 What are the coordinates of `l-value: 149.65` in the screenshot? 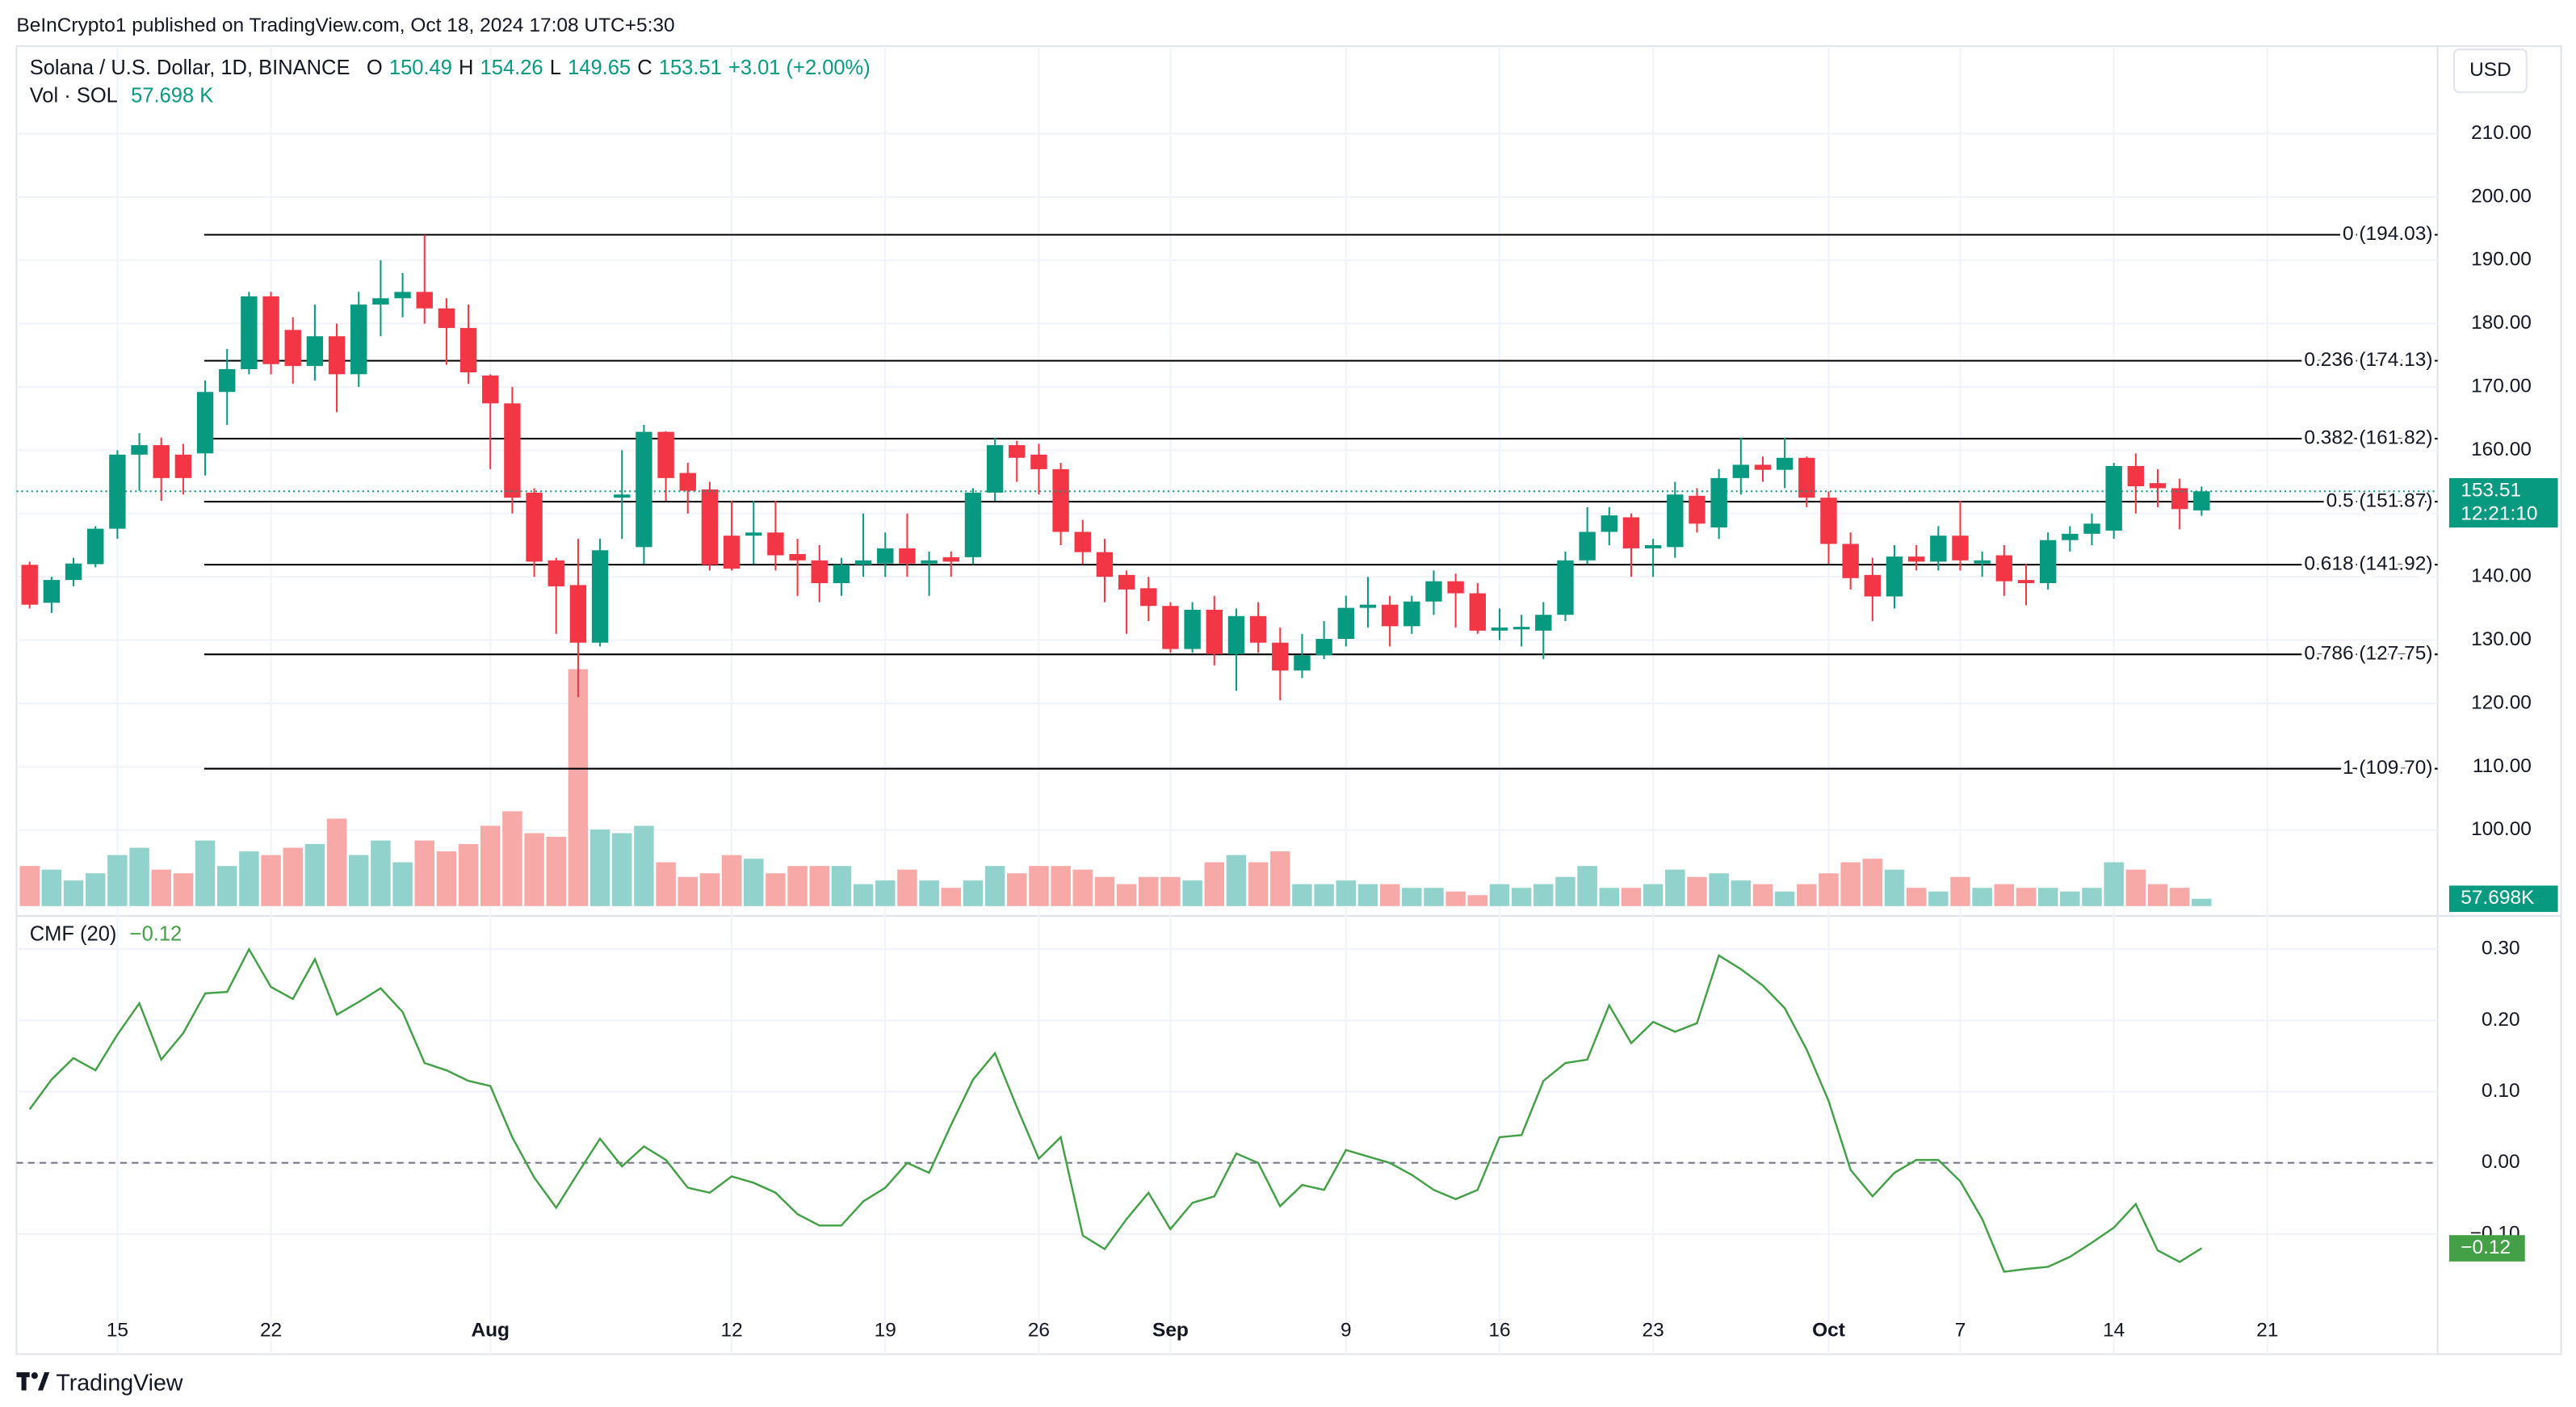 It's located at (599, 67).